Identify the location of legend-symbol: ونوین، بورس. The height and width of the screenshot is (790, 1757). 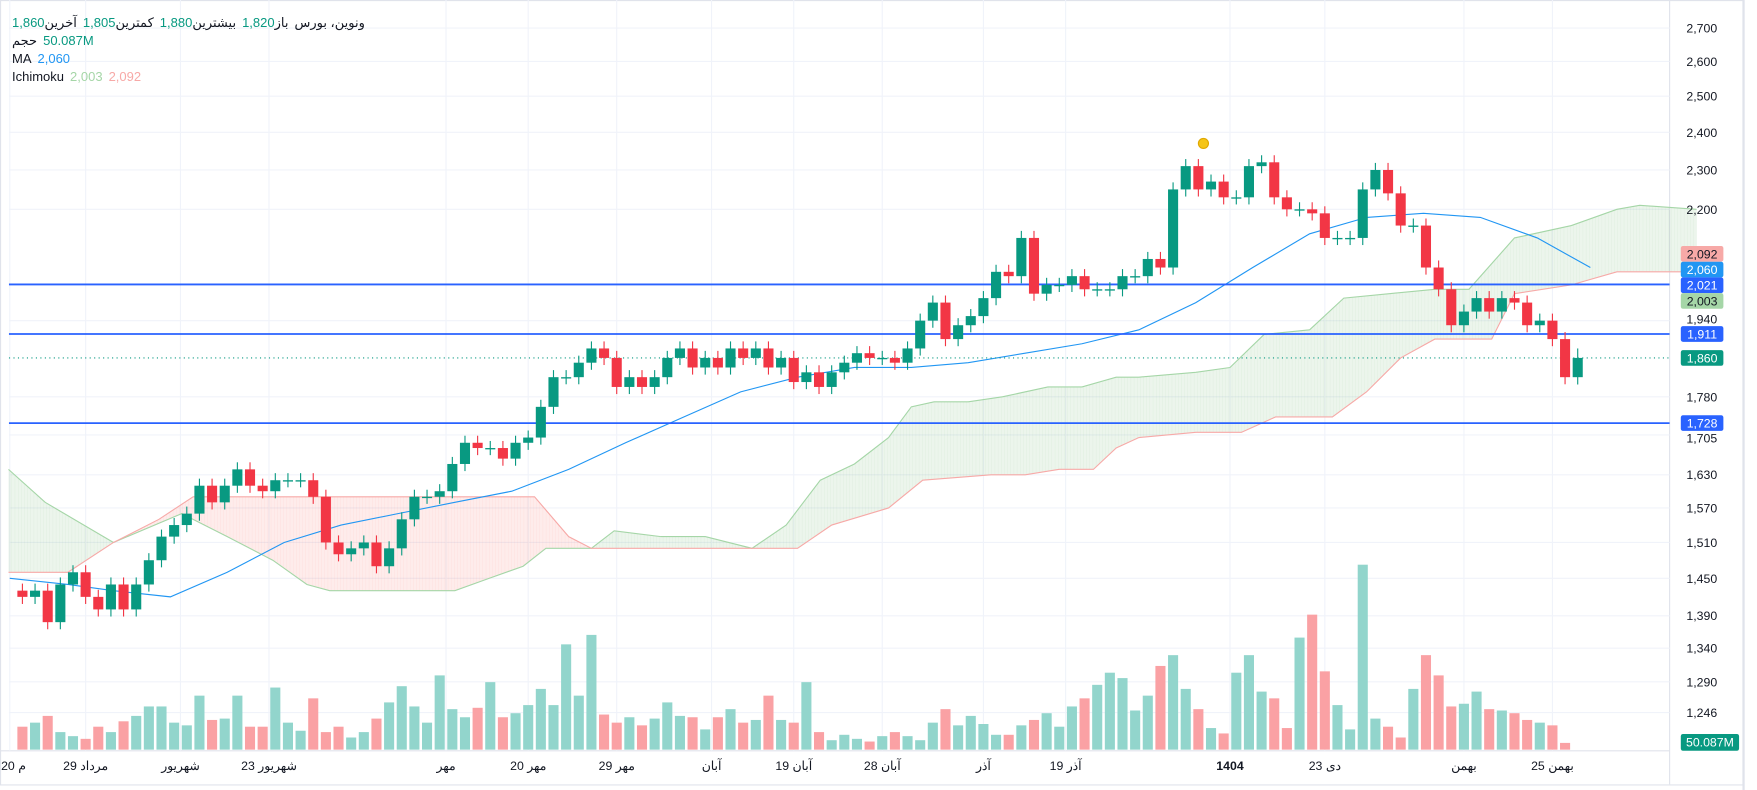
(329, 22).